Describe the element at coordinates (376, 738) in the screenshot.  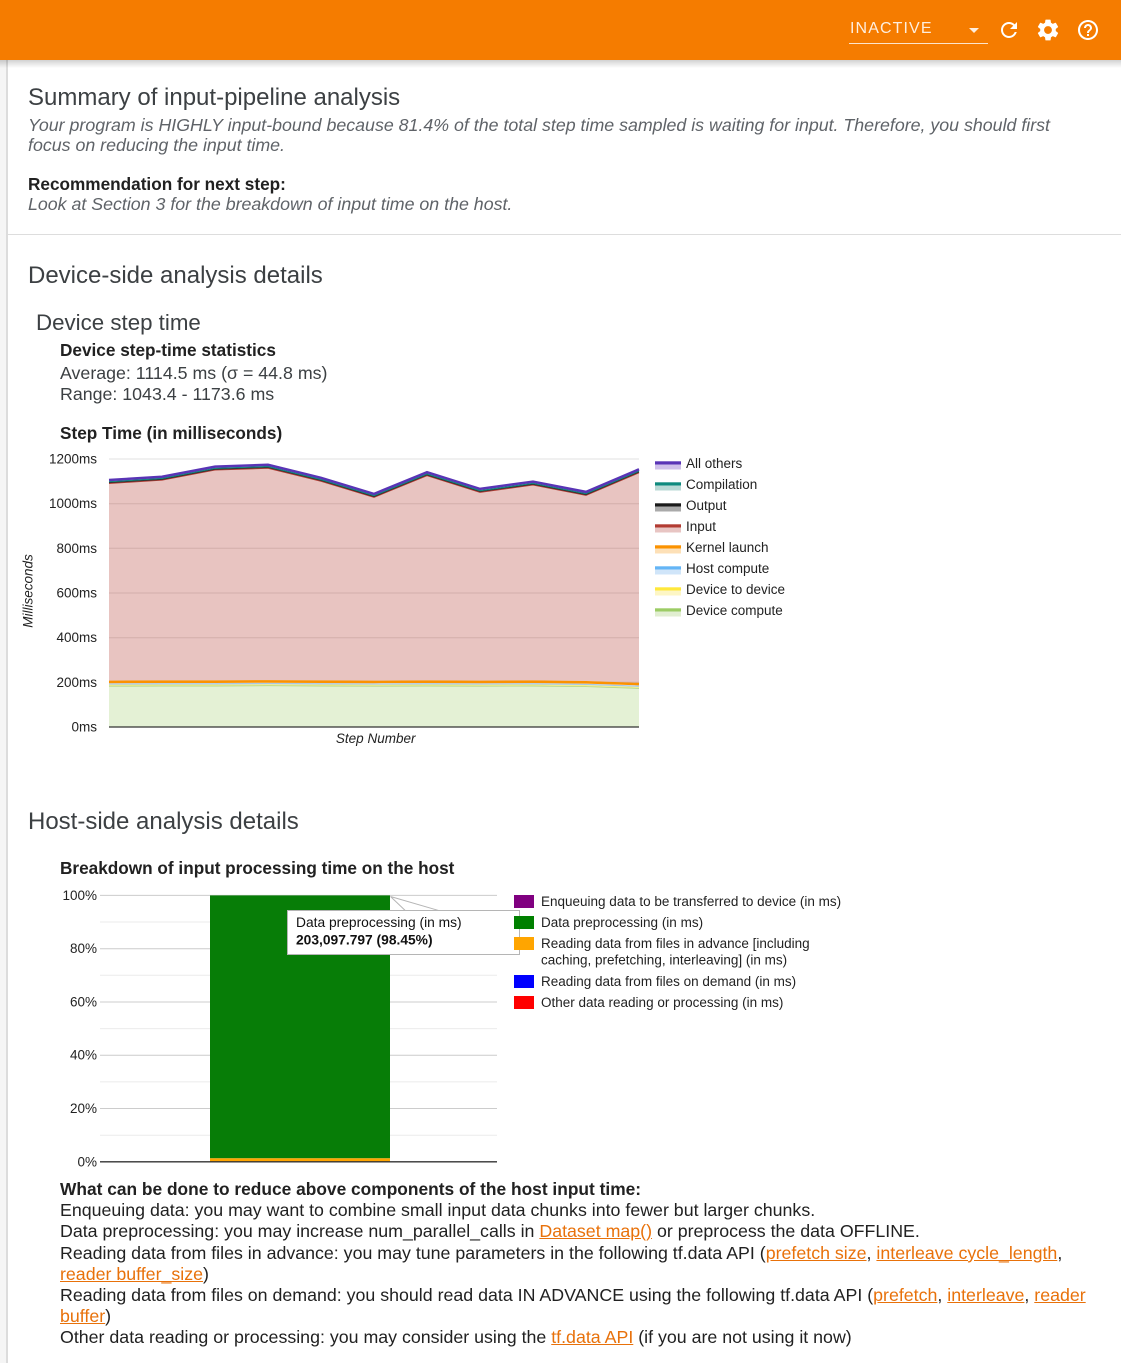
I see `svg-text: Step Number` at that location.